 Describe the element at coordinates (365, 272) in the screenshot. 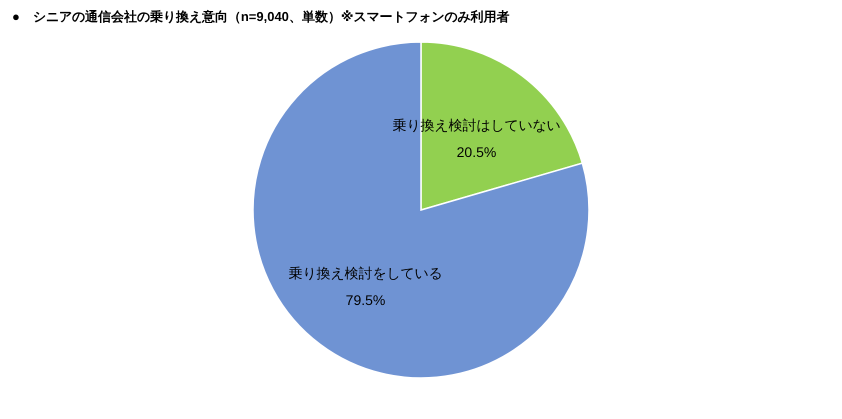

I see `slice-label: 乗り換え検討をしている` at that location.